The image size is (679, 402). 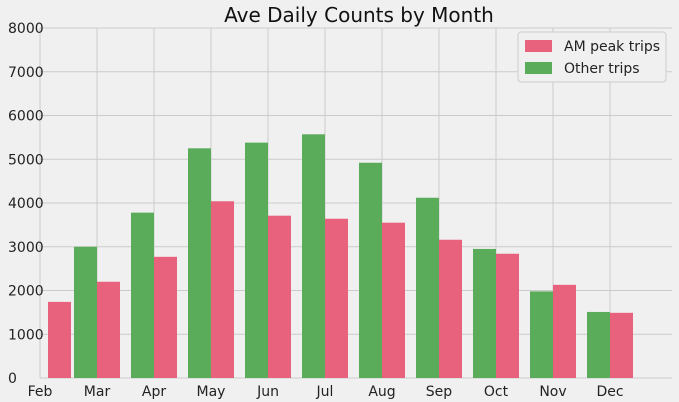 I want to click on x-tick-label: Oct, so click(x=496, y=392).